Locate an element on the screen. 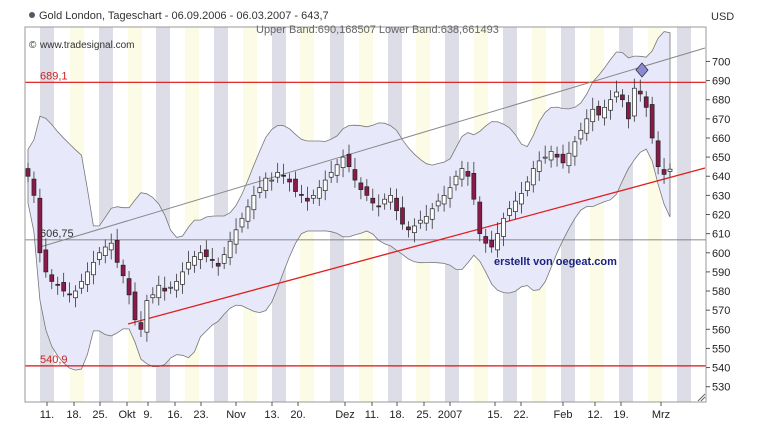 Image resolution: width=764 pixels, height=434 pixels. source-link: www.tradesignal.com is located at coordinates (86, 45).